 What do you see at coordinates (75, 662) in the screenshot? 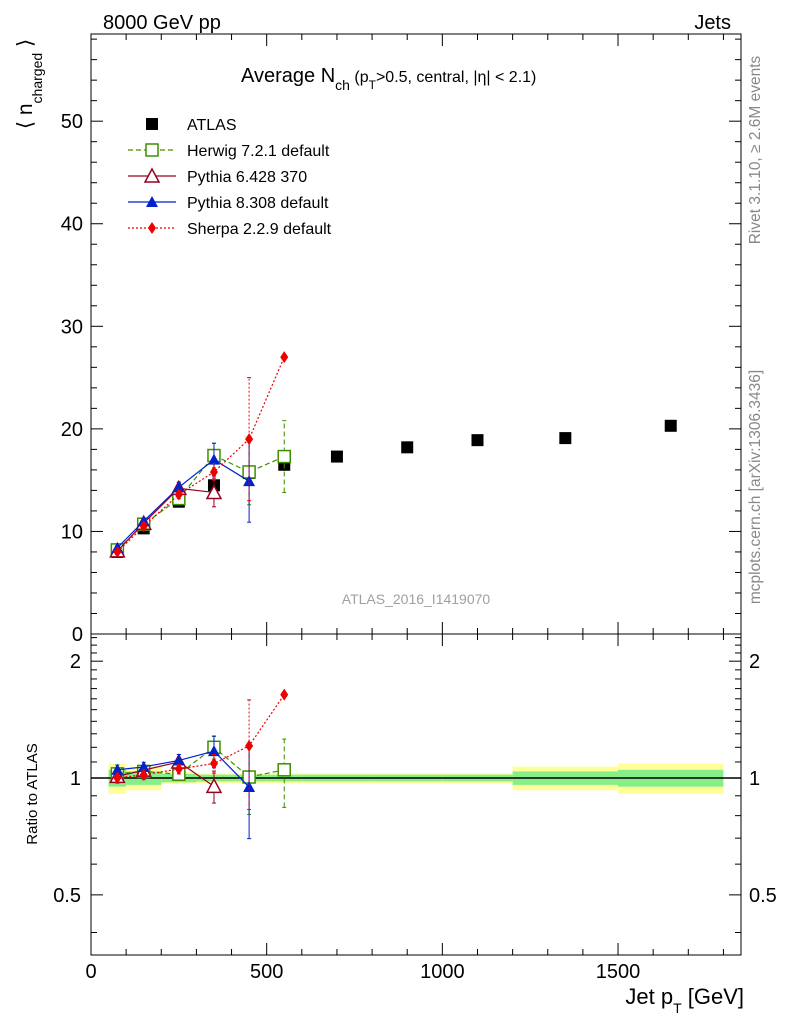
I see `ratio-y-tick-label: 2` at bounding box center [75, 662].